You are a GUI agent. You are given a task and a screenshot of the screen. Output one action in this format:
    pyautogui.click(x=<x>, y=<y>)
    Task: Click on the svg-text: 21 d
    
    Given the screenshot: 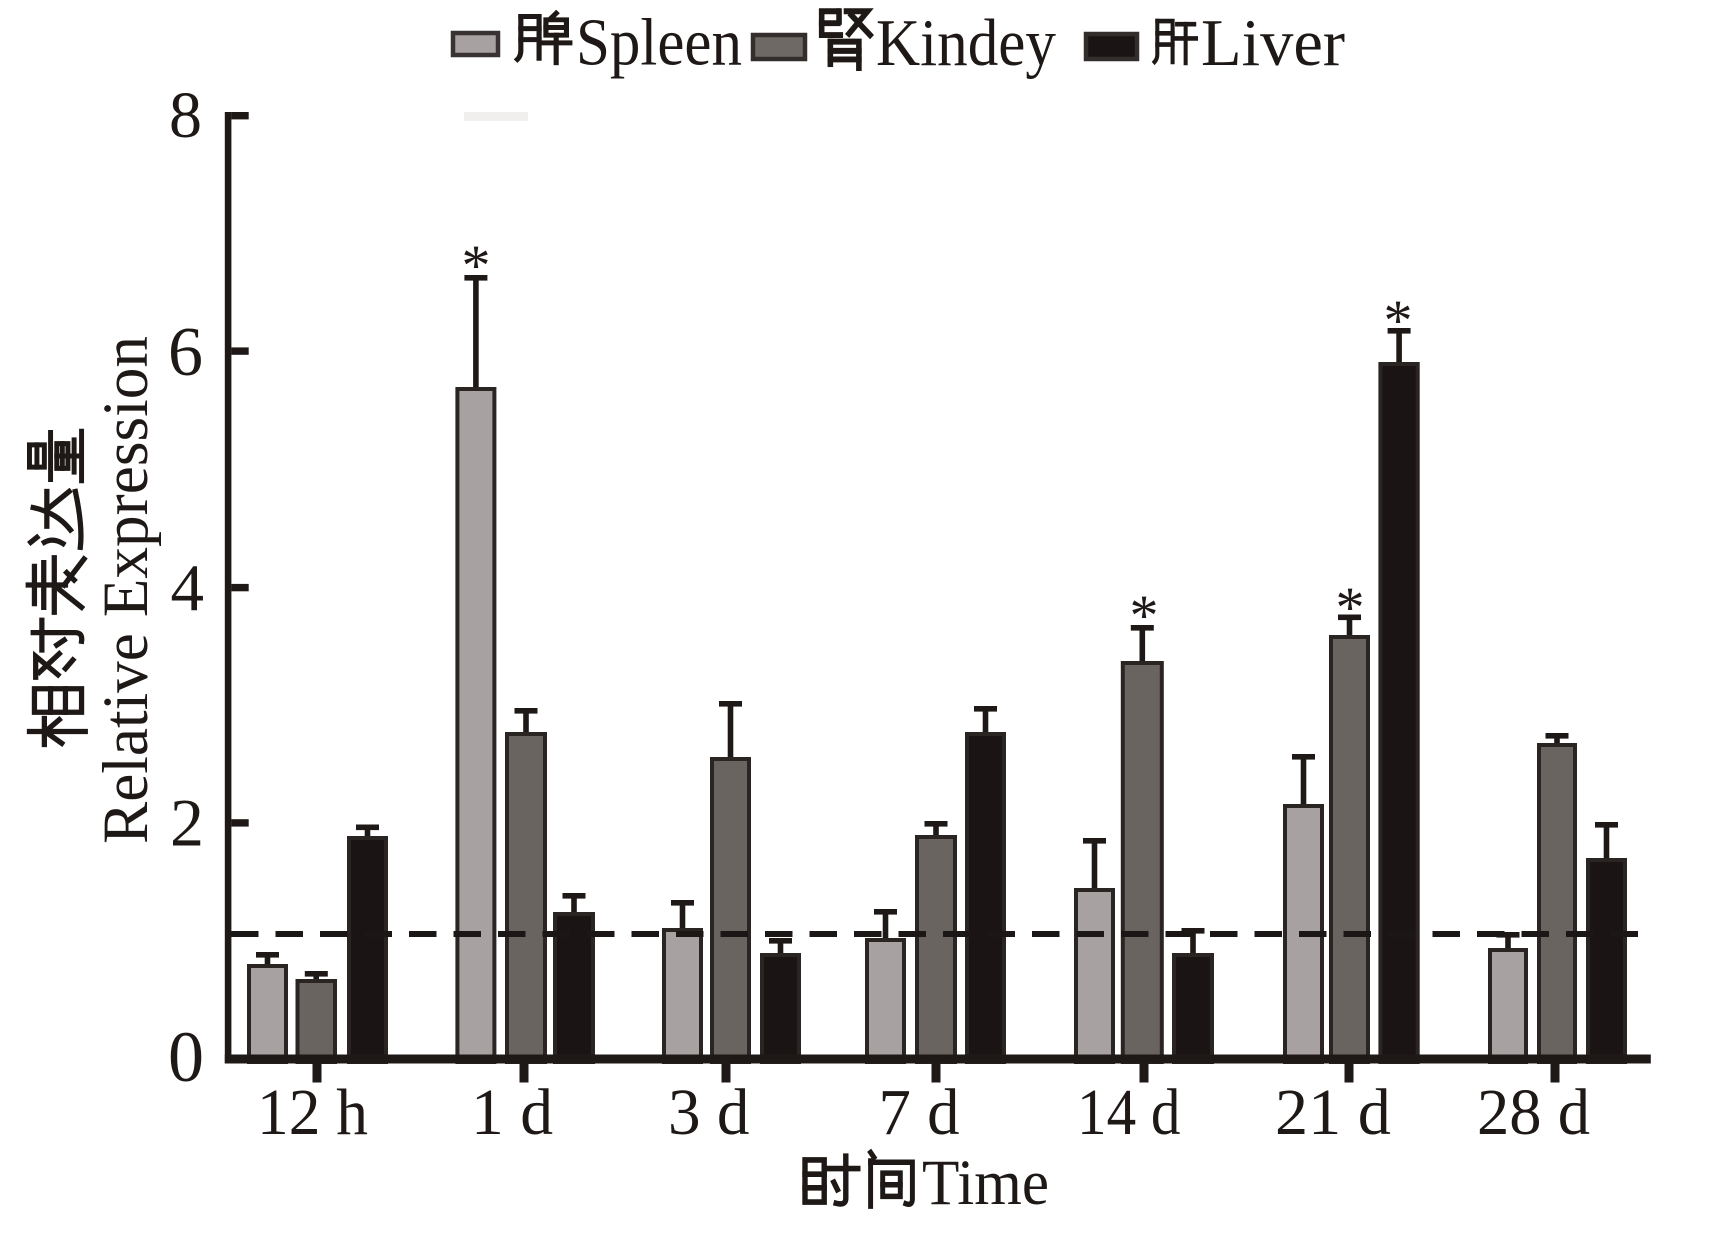 What is the action you would take?
    pyautogui.click(x=1333, y=1112)
    